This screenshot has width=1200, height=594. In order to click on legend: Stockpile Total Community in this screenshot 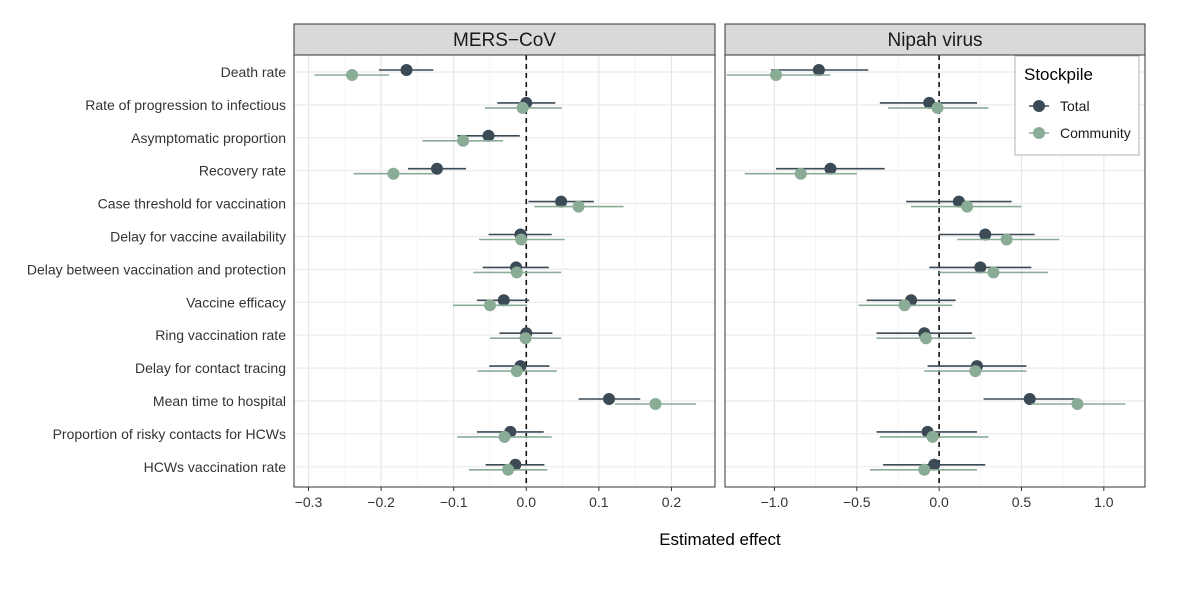, I will do `click(1077, 105)`.